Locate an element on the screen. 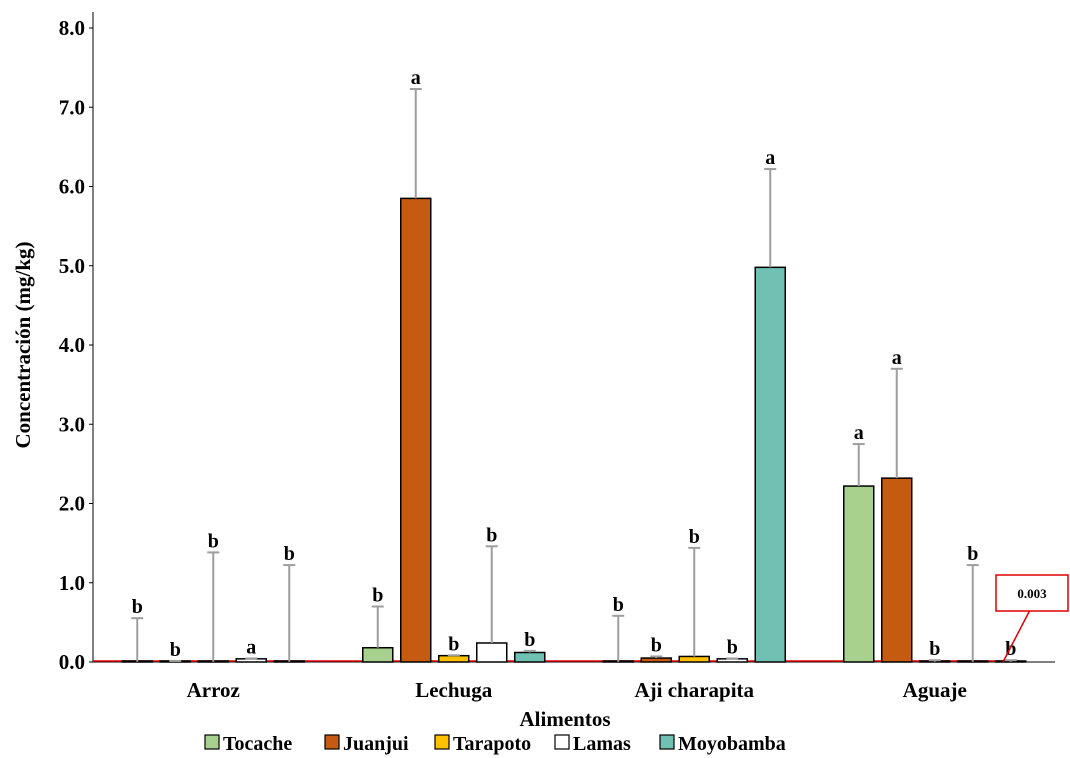  x-tick-label: Lechuga is located at coordinates (454, 690).